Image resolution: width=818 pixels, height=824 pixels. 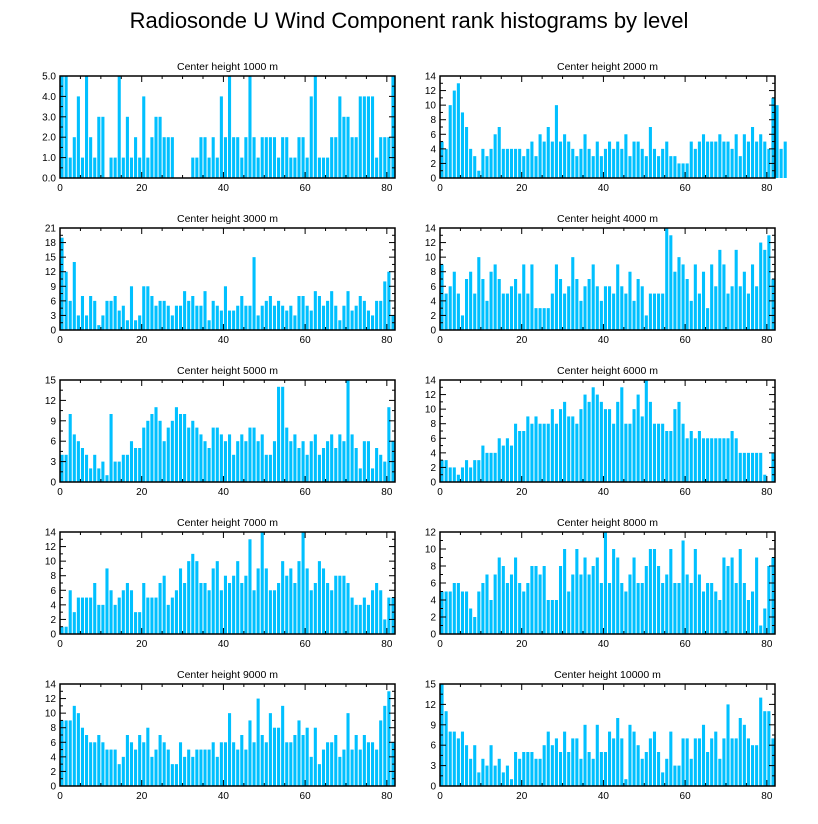 What do you see at coordinates (686, 492) in the screenshot?
I see `x-tick-label: 60` at bounding box center [686, 492].